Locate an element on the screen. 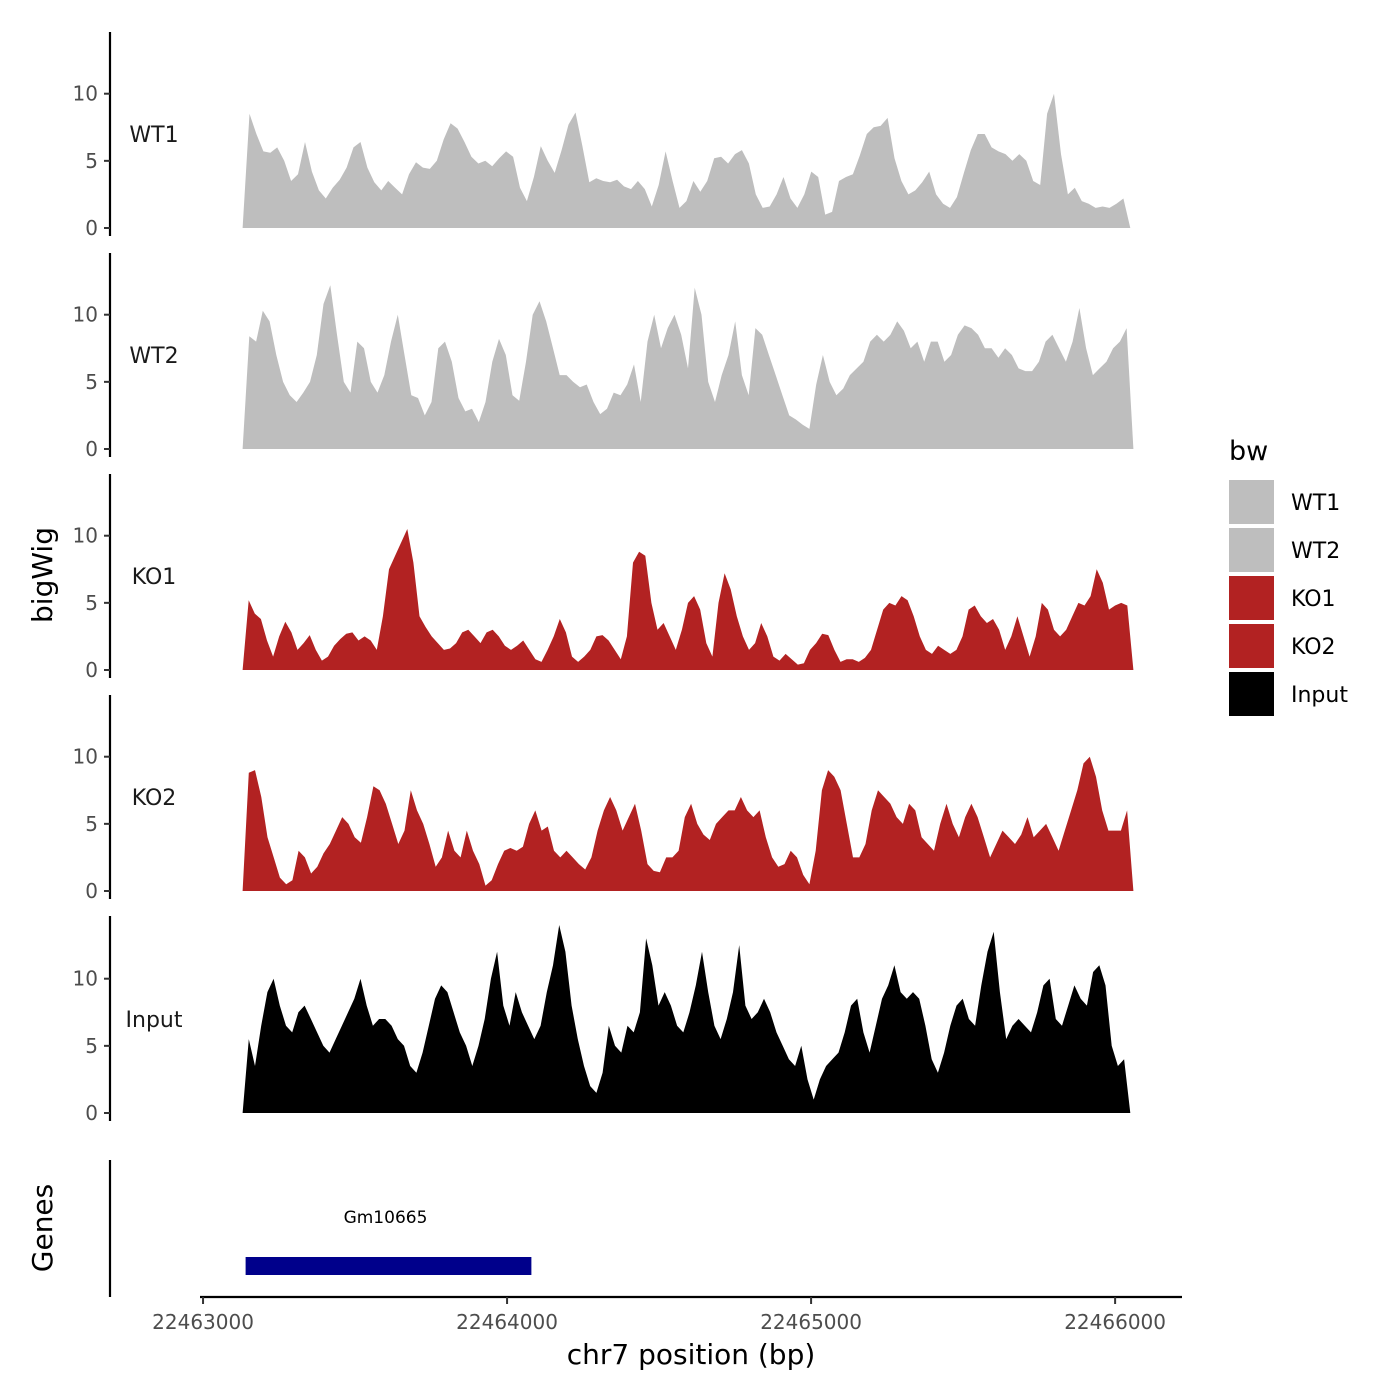  area-ko1 is located at coordinates (688, 599).